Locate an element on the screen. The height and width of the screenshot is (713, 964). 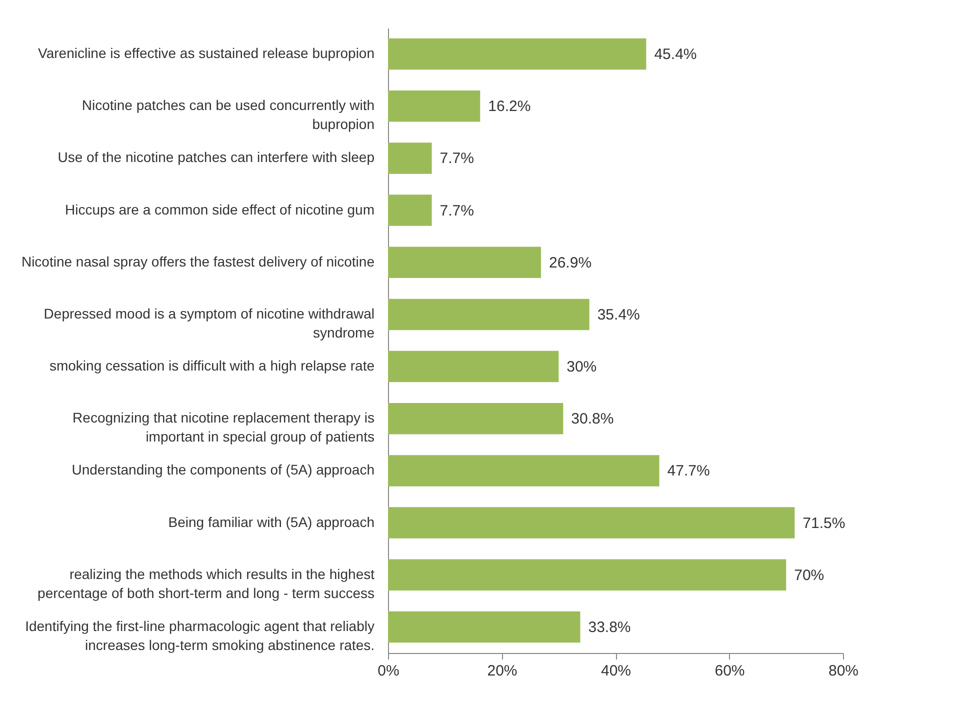
data-label: 30.8% is located at coordinates (592, 419).